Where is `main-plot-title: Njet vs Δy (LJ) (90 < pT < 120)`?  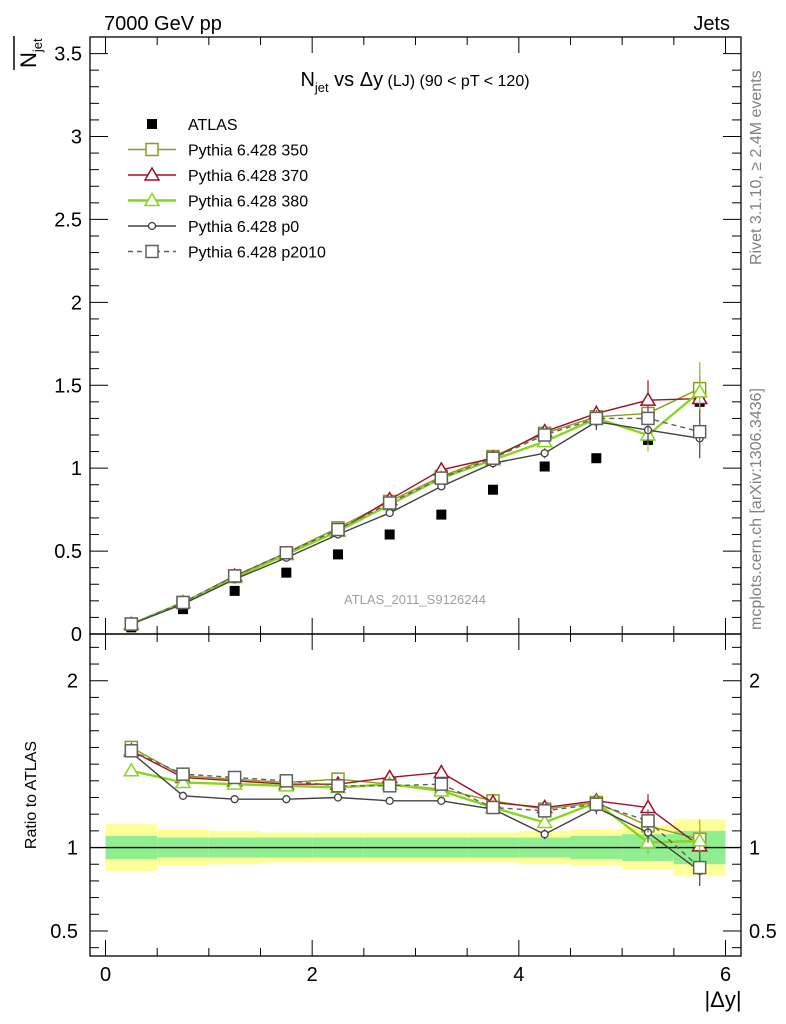
main-plot-title: Njet vs Δy (LJ) (90 < pT < 120) is located at coordinates (414, 82).